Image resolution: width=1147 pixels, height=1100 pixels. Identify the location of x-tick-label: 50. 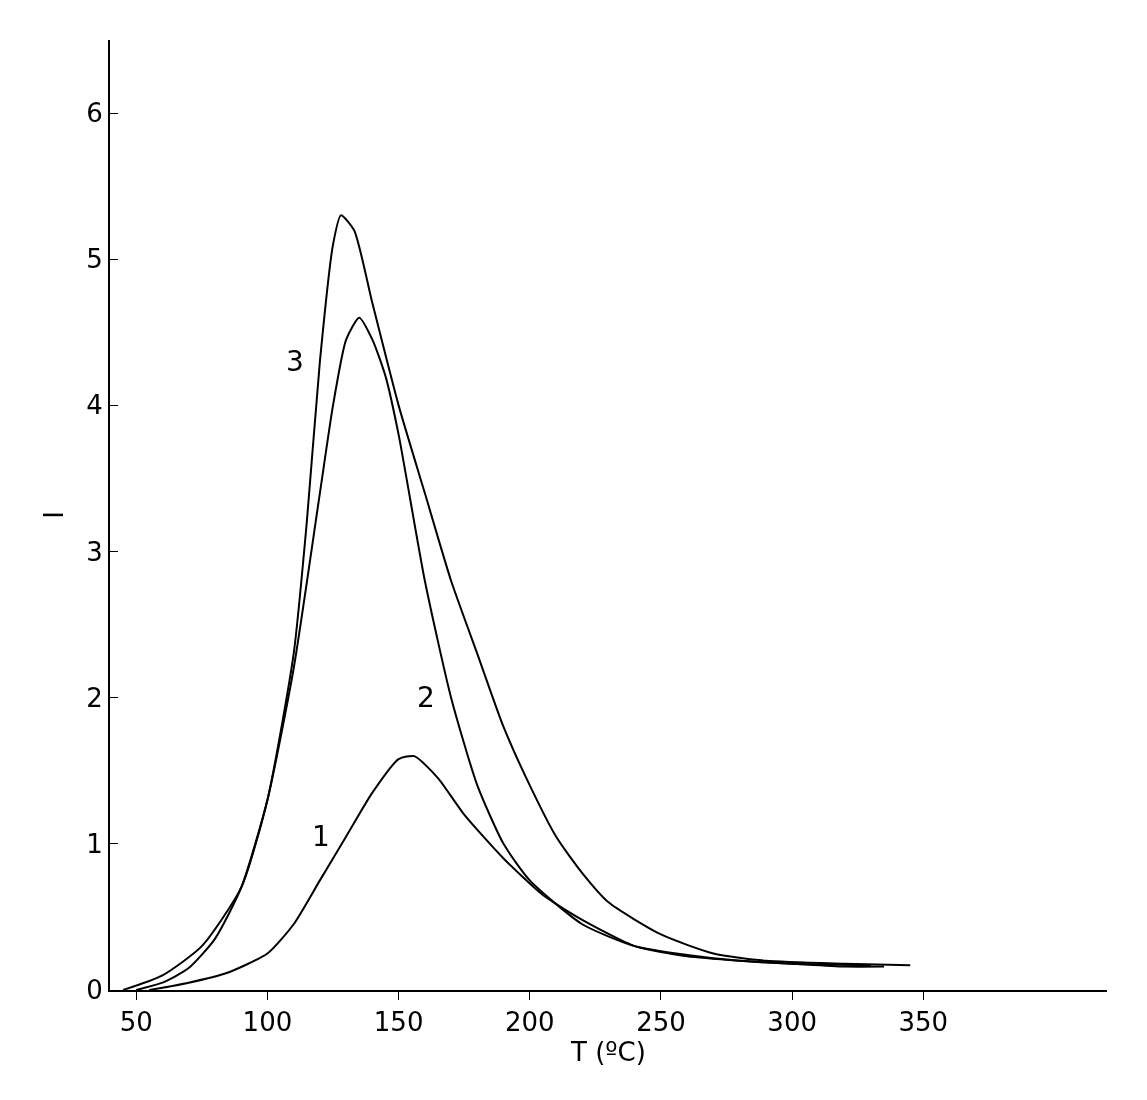
(136, 1022).